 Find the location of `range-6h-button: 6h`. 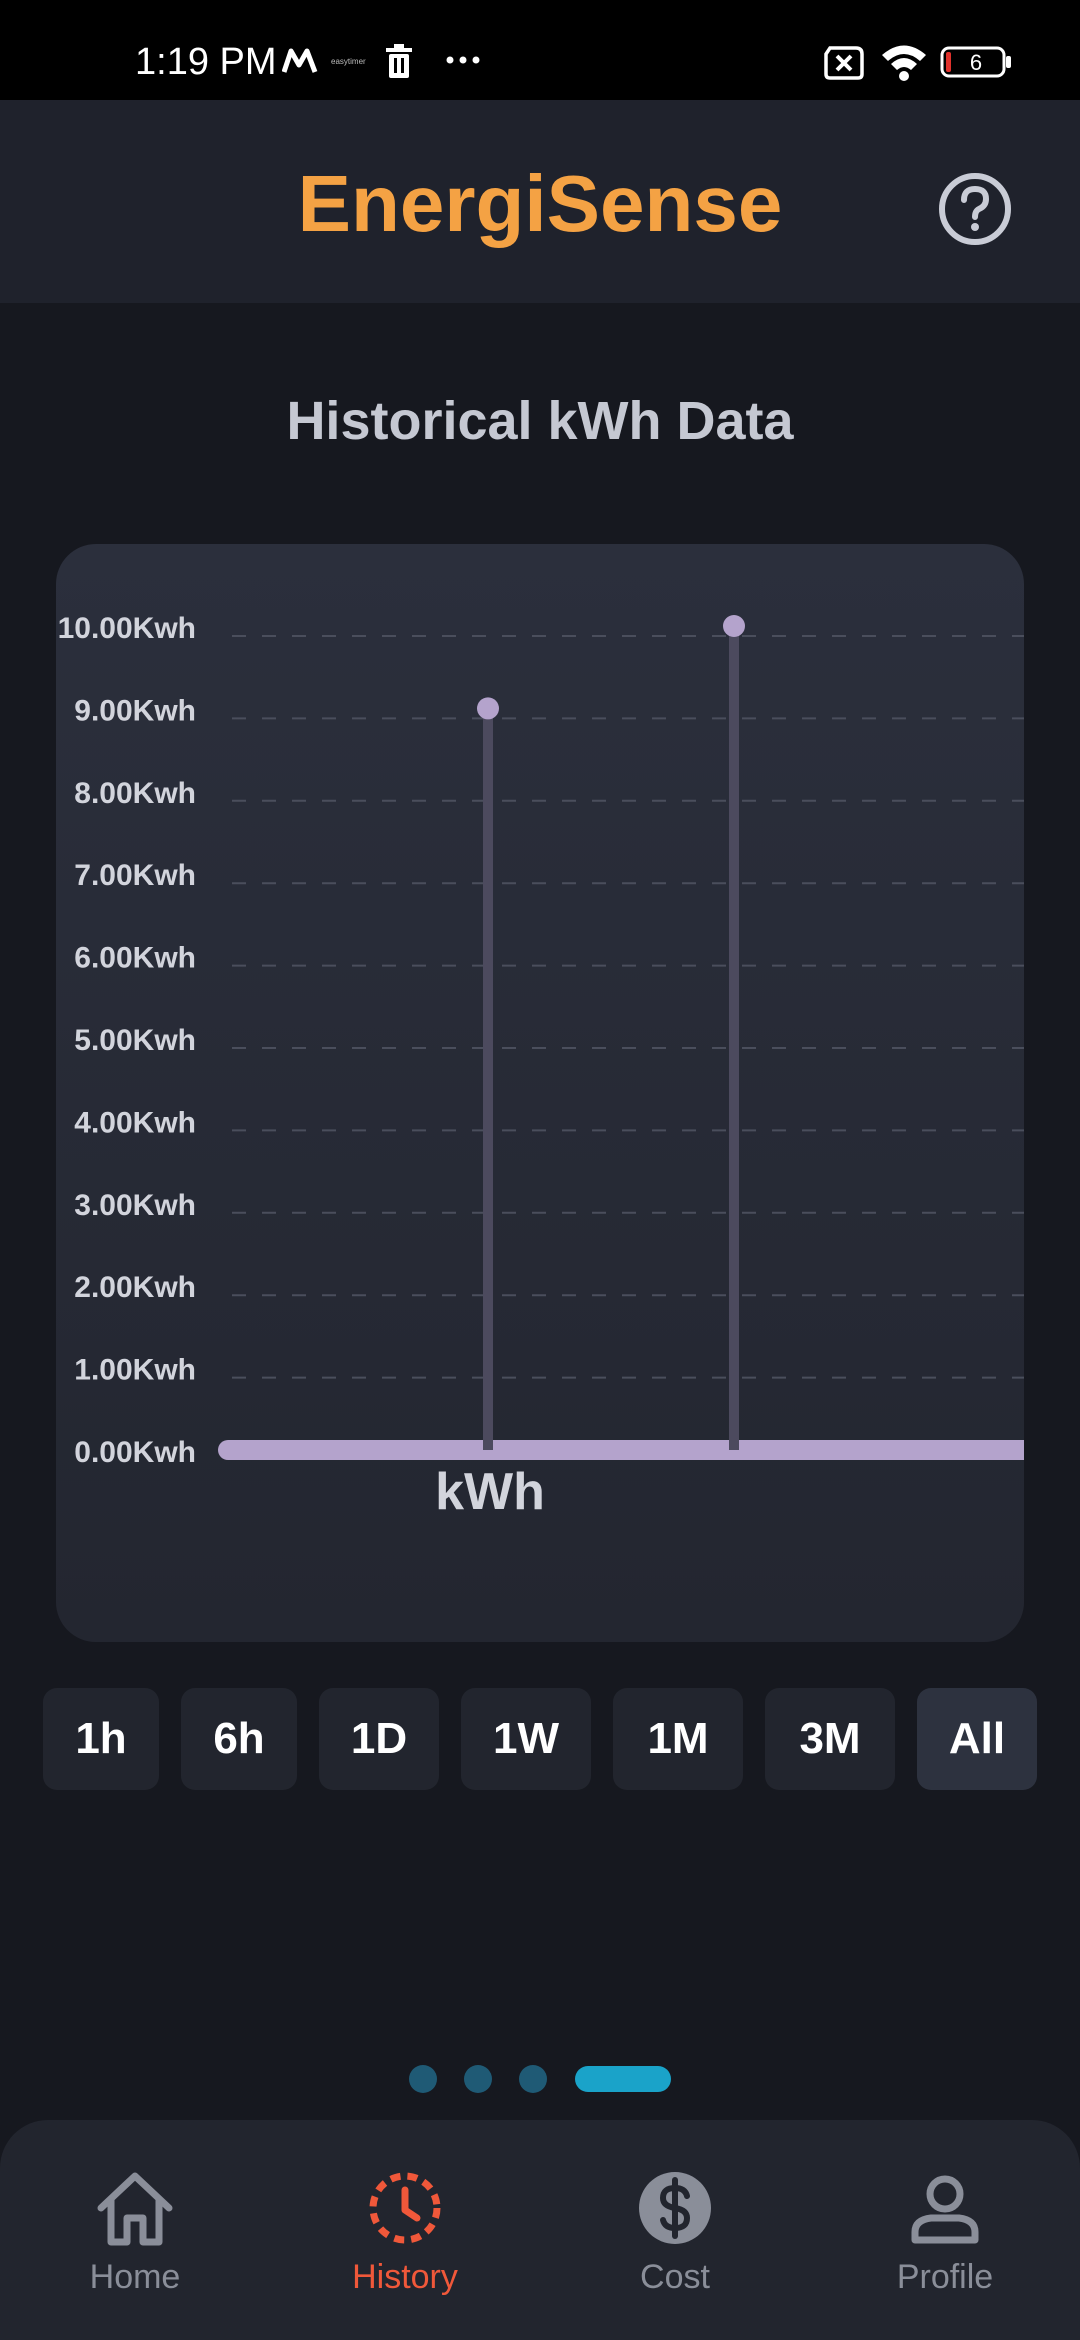

range-6h-button: 6h is located at coordinates (239, 1739).